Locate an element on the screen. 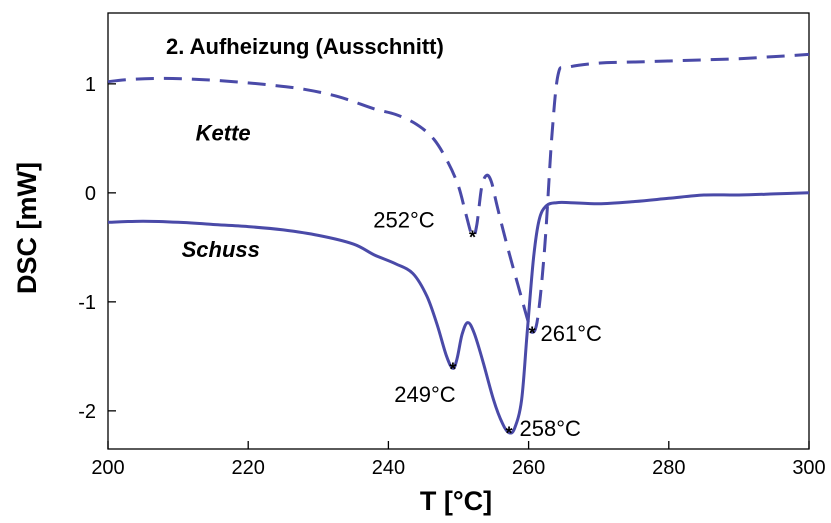 Image resolution: width=831 pixels, height=523 pixels. x-tick-label: 240 is located at coordinates (388, 468).